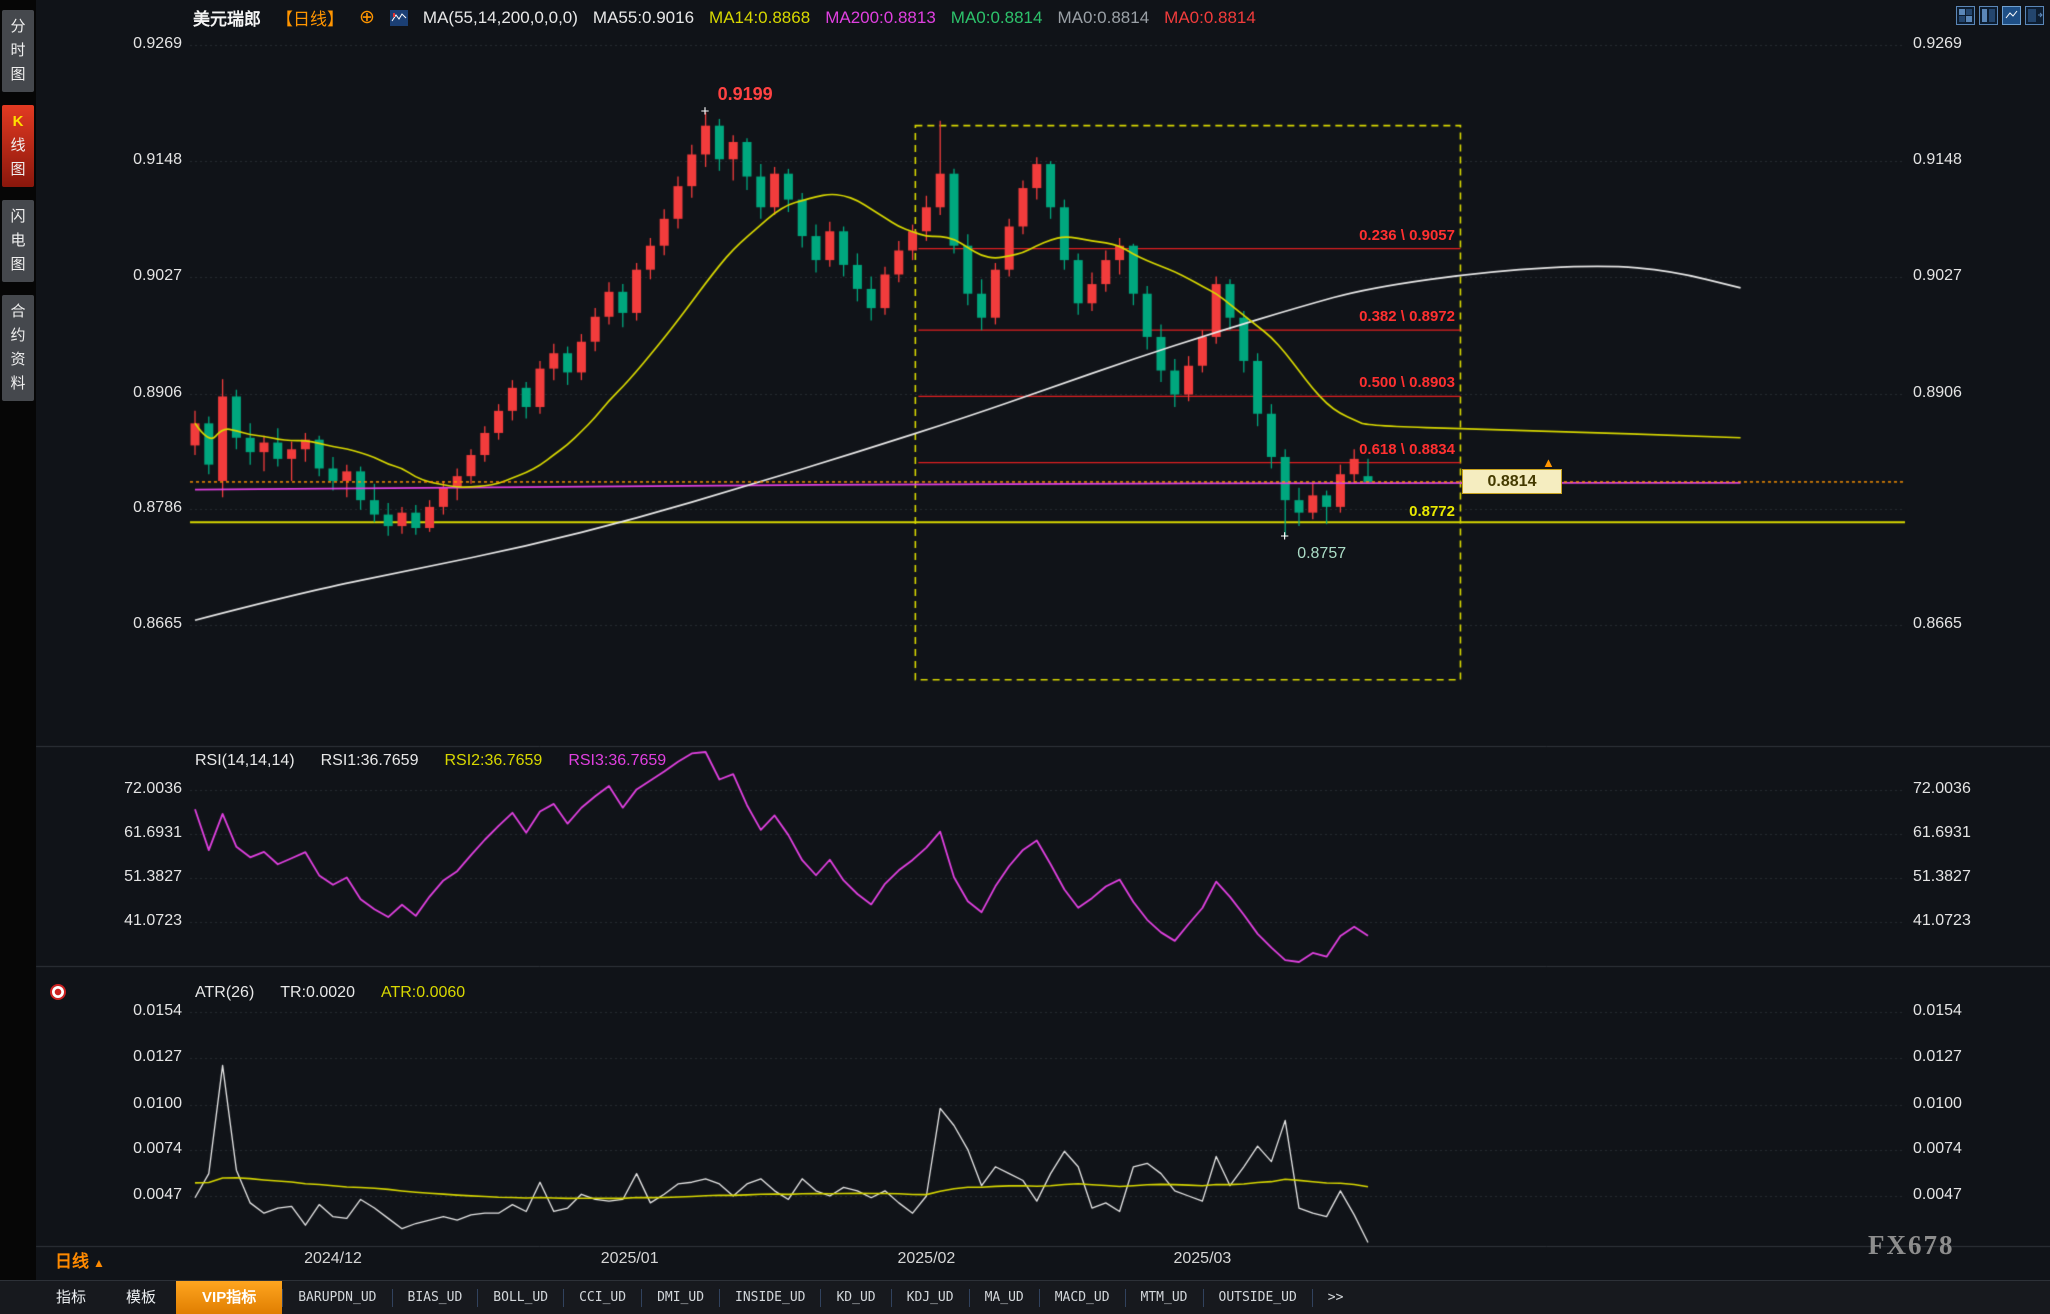 This screenshot has height=1314, width=2050. Describe the element at coordinates (680, 1297) in the screenshot. I see `toolbar-indicator-DMI_UD: DMI_UD` at that location.